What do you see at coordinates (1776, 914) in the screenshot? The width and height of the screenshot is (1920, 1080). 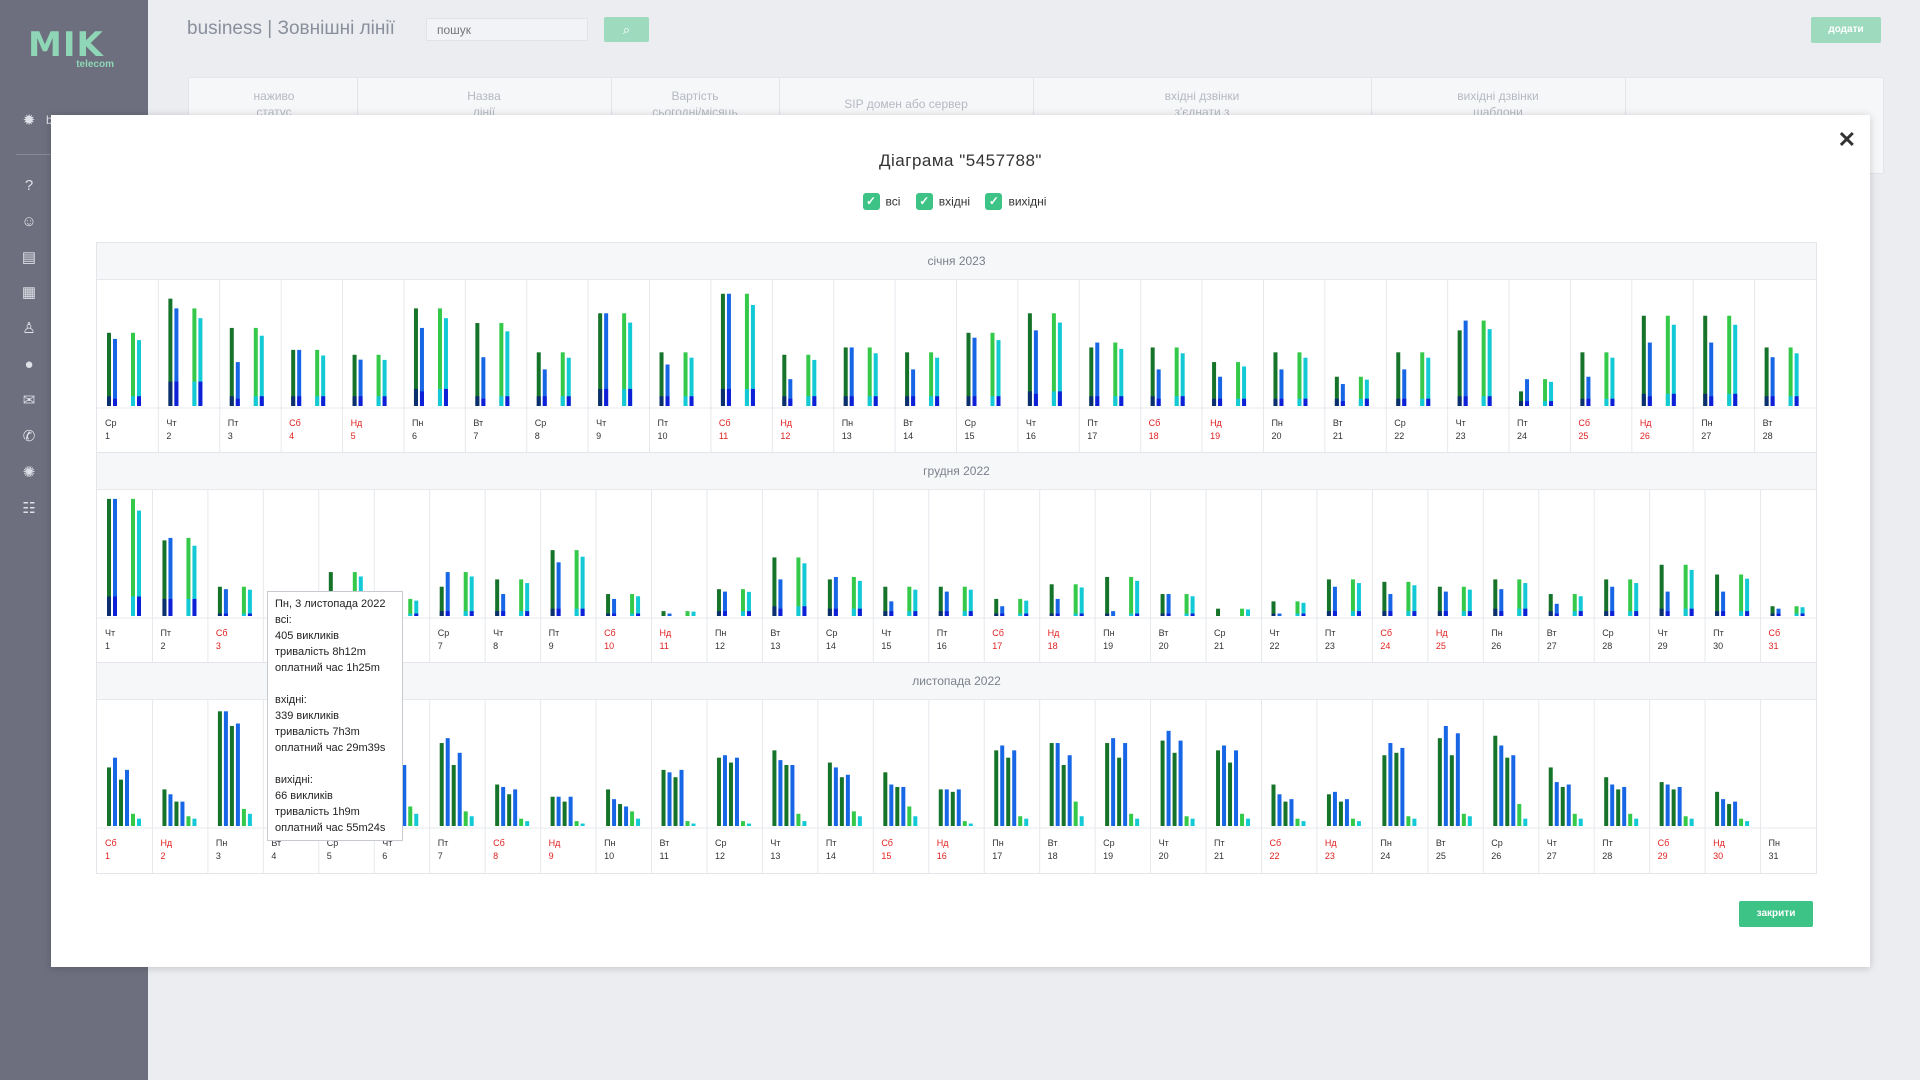 I see `close-button: закрити` at bounding box center [1776, 914].